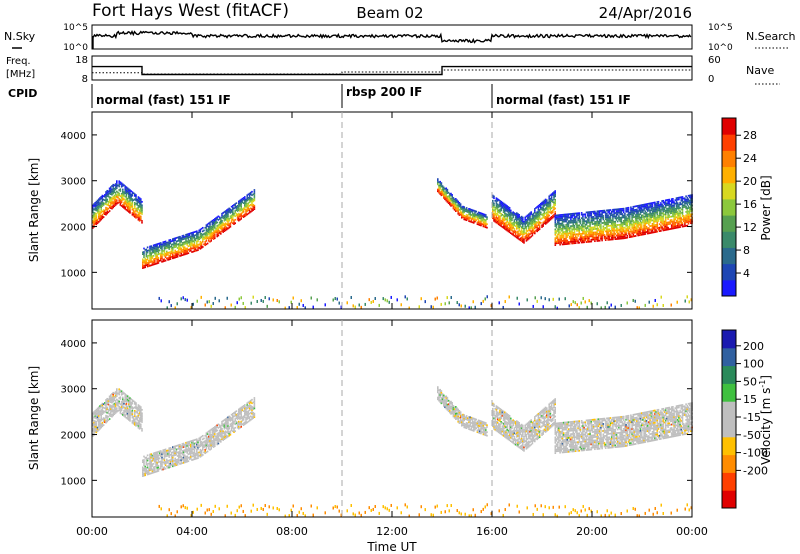 The image size is (800, 554). Describe the element at coordinates (601, 308) in the screenshot. I see `power-near-range-cell` at that location.